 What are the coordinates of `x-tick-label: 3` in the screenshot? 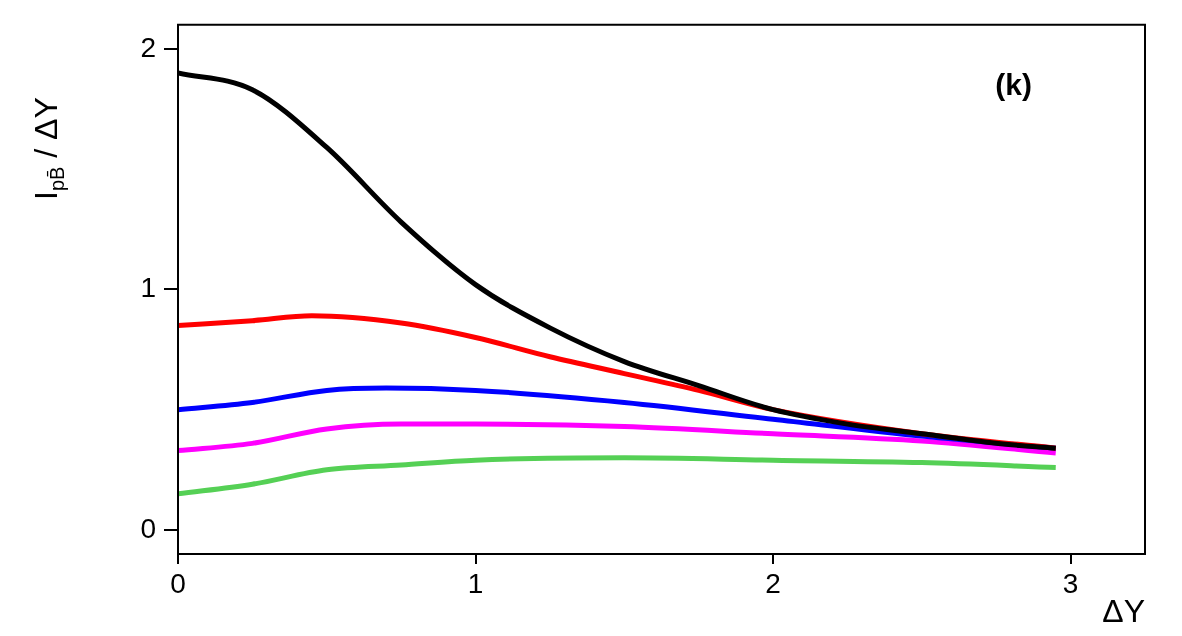 It's located at (1070, 583).